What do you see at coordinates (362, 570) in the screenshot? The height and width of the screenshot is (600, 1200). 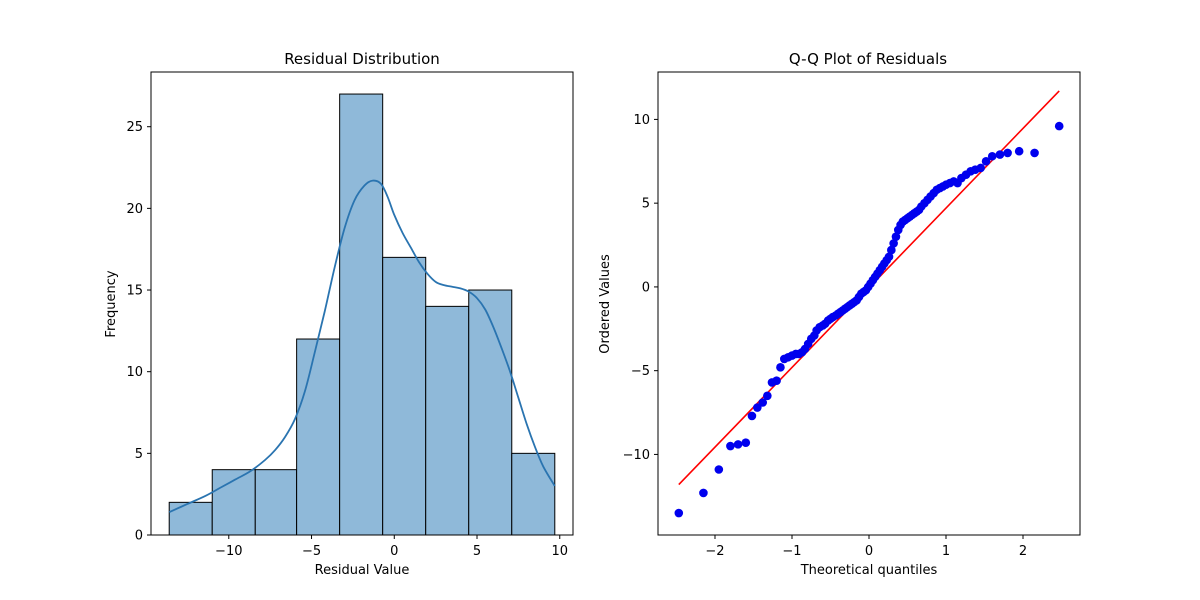 I see `histogram-xlabel: Residual Value` at bounding box center [362, 570].